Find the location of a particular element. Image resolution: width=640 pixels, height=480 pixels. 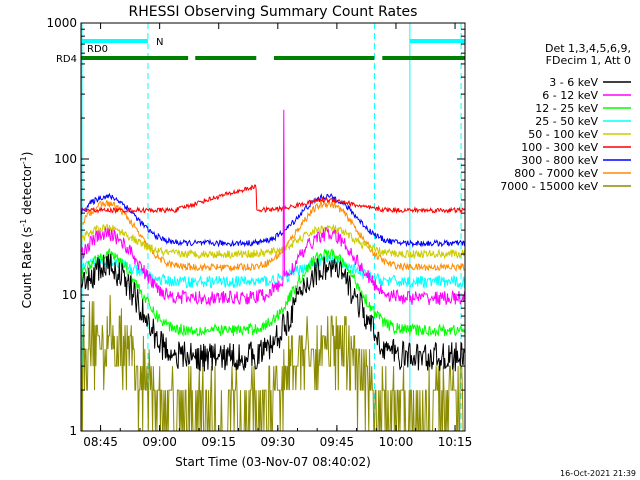

legend-entry-label: 800 - 7000 keV is located at coordinates (556, 173).